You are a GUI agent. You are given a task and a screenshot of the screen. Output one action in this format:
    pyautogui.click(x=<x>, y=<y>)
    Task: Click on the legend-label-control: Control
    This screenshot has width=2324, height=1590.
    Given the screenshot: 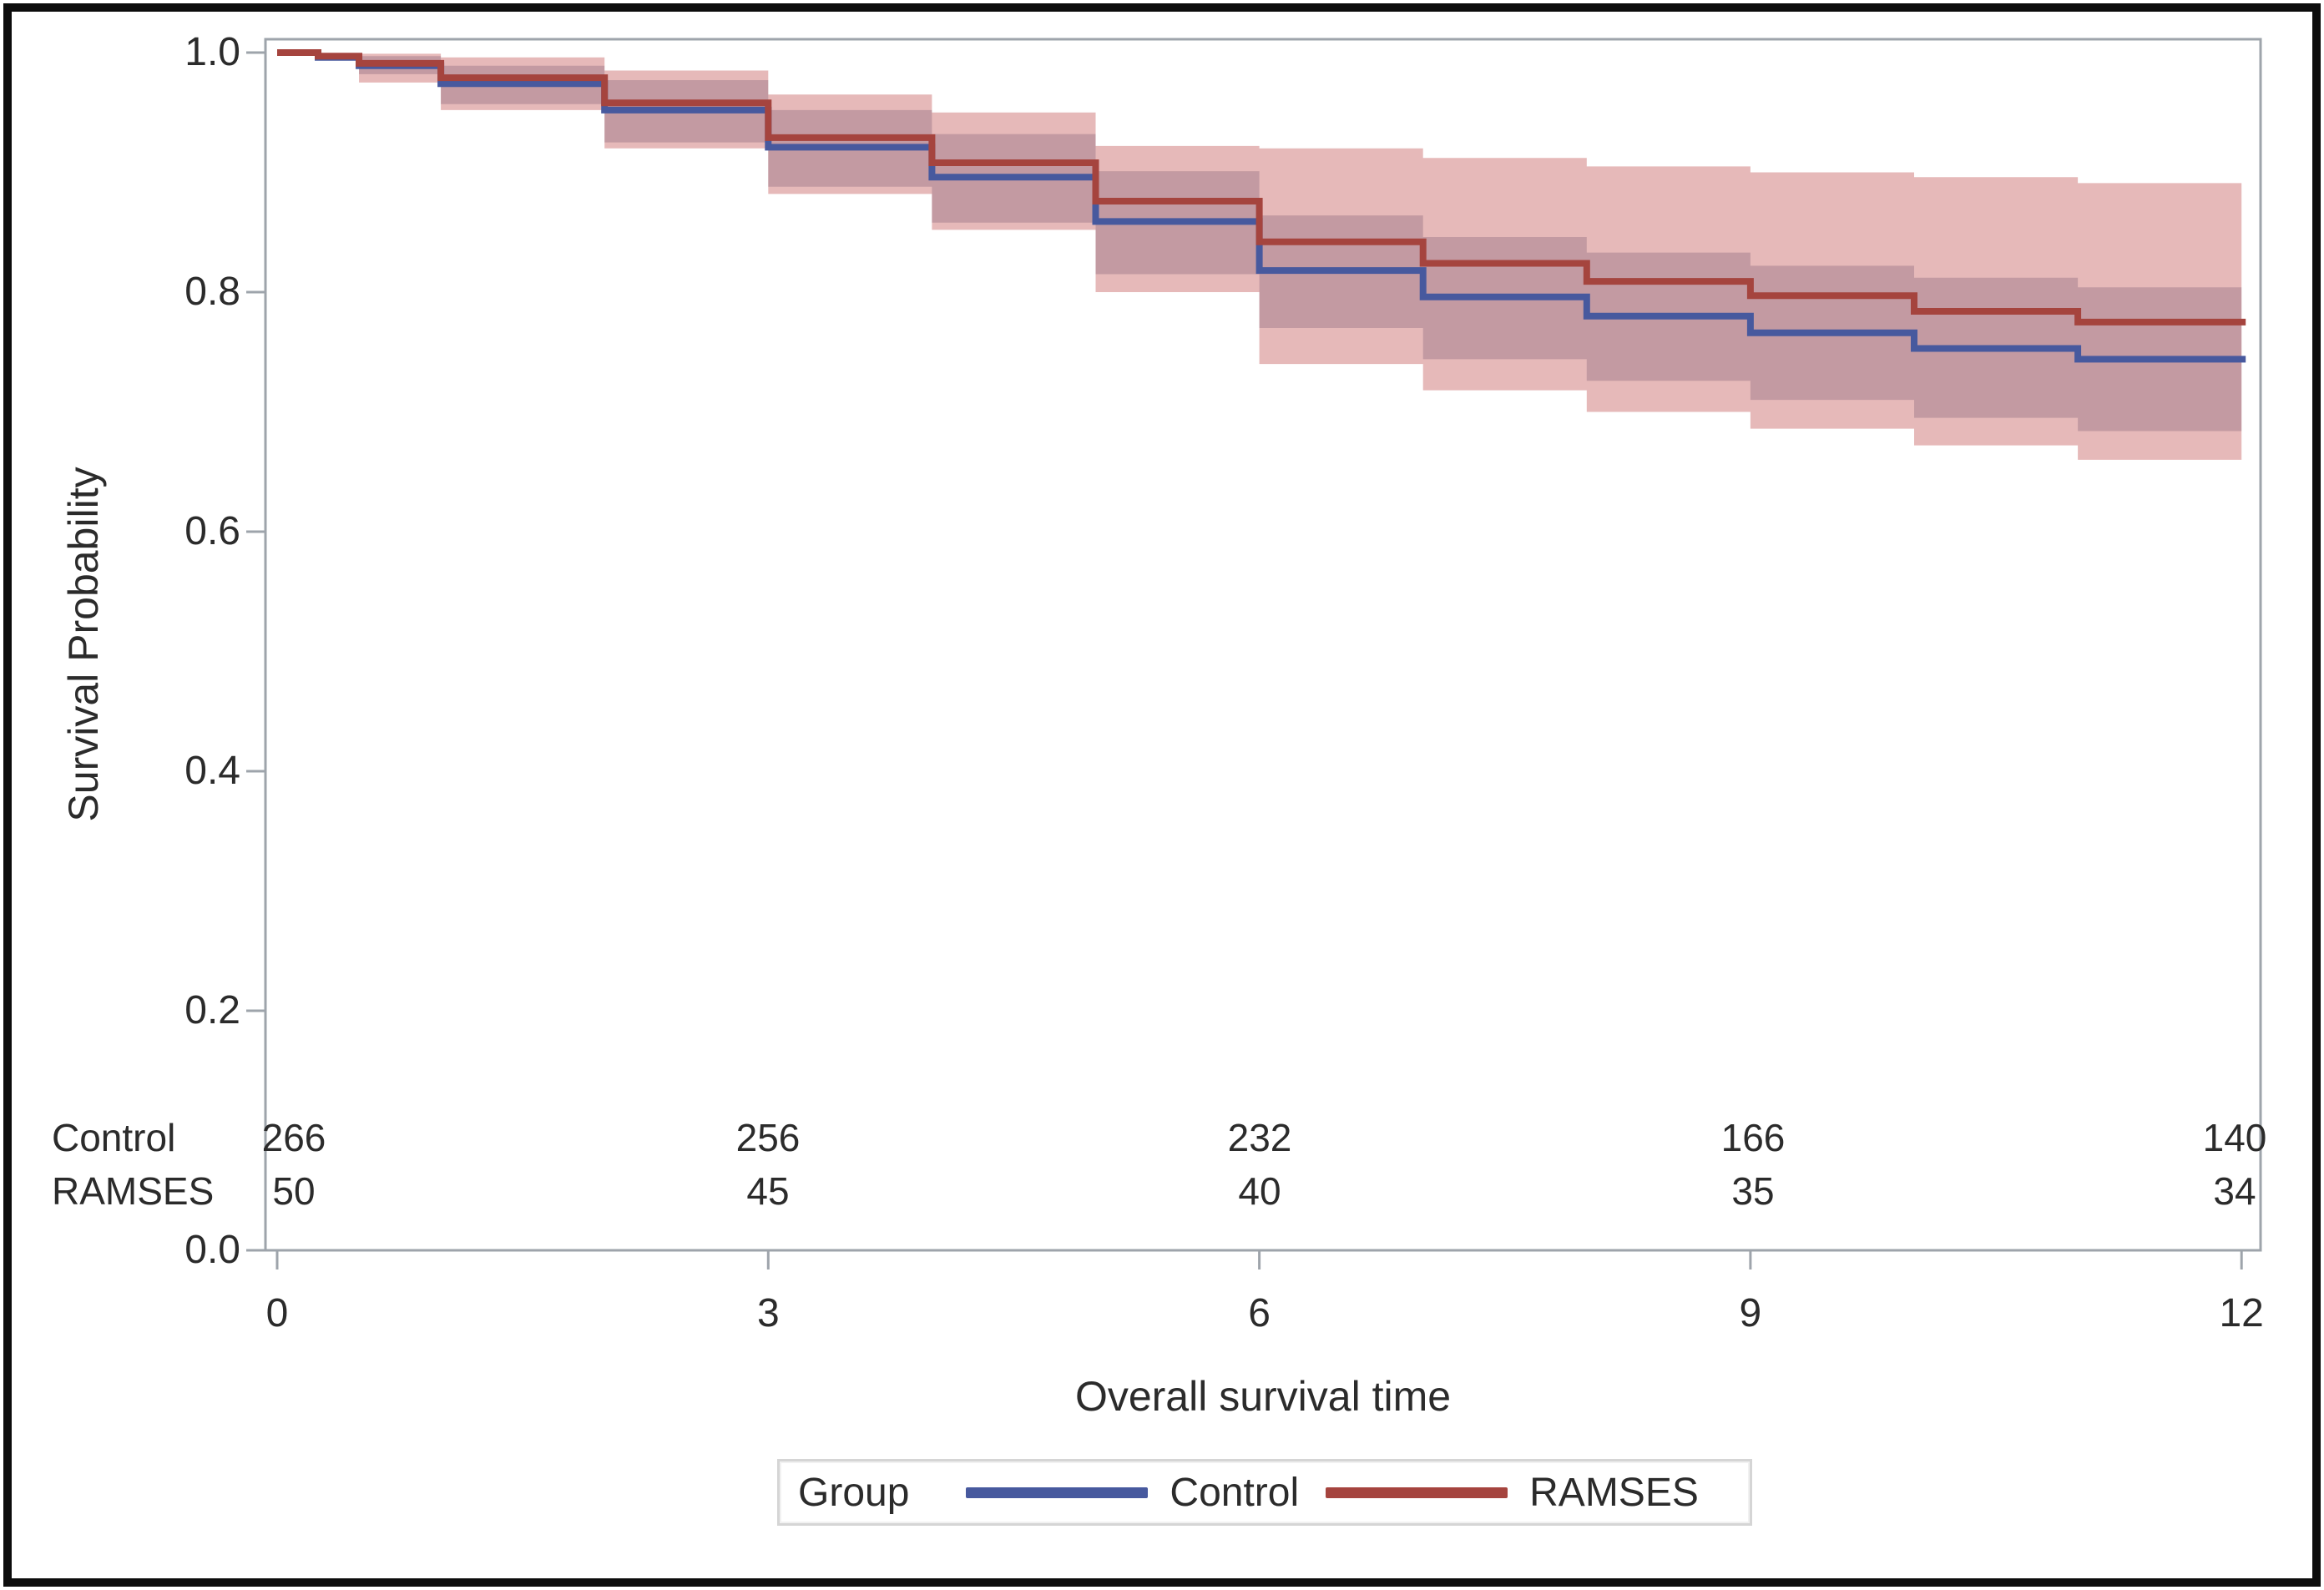 What is the action you would take?
    pyautogui.click(x=1235, y=1492)
    